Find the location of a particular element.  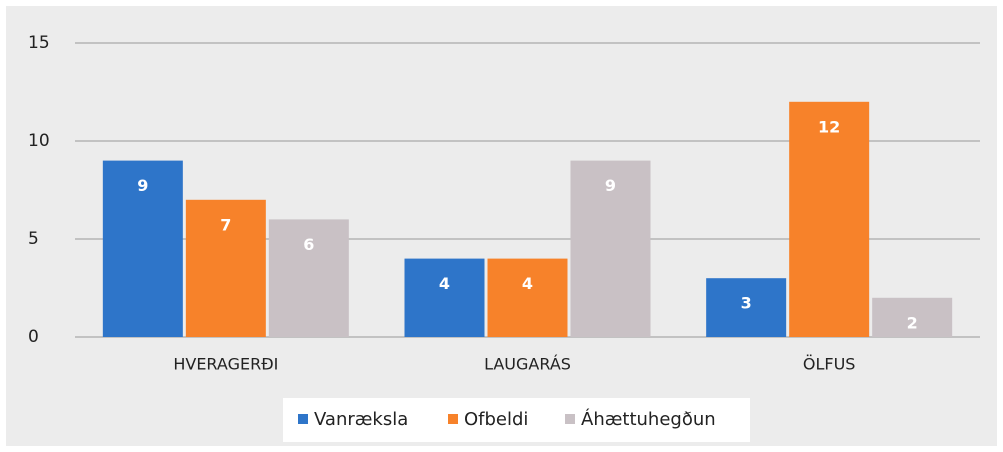

x-tick-label: ÖLFUS is located at coordinates (829, 364).